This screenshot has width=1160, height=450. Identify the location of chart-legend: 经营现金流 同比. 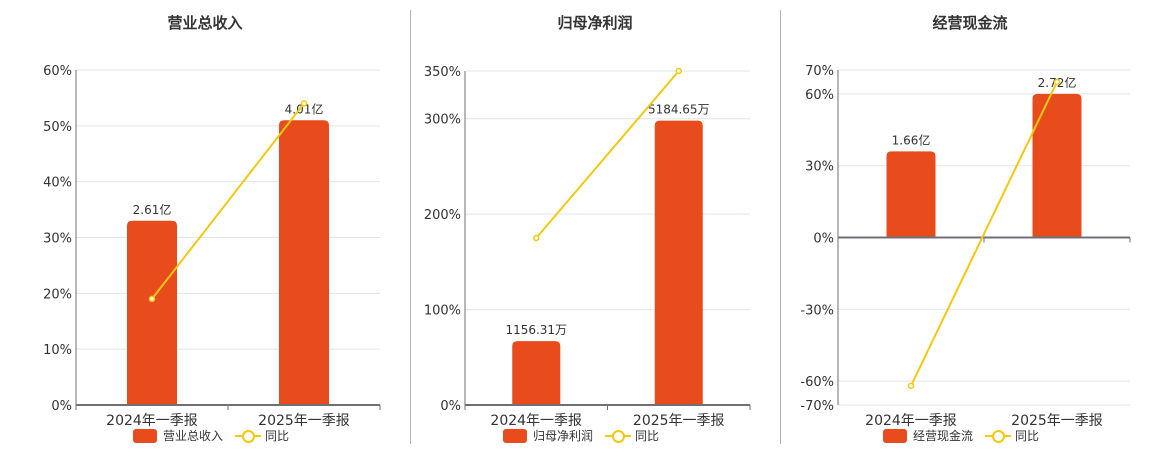
(961, 435).